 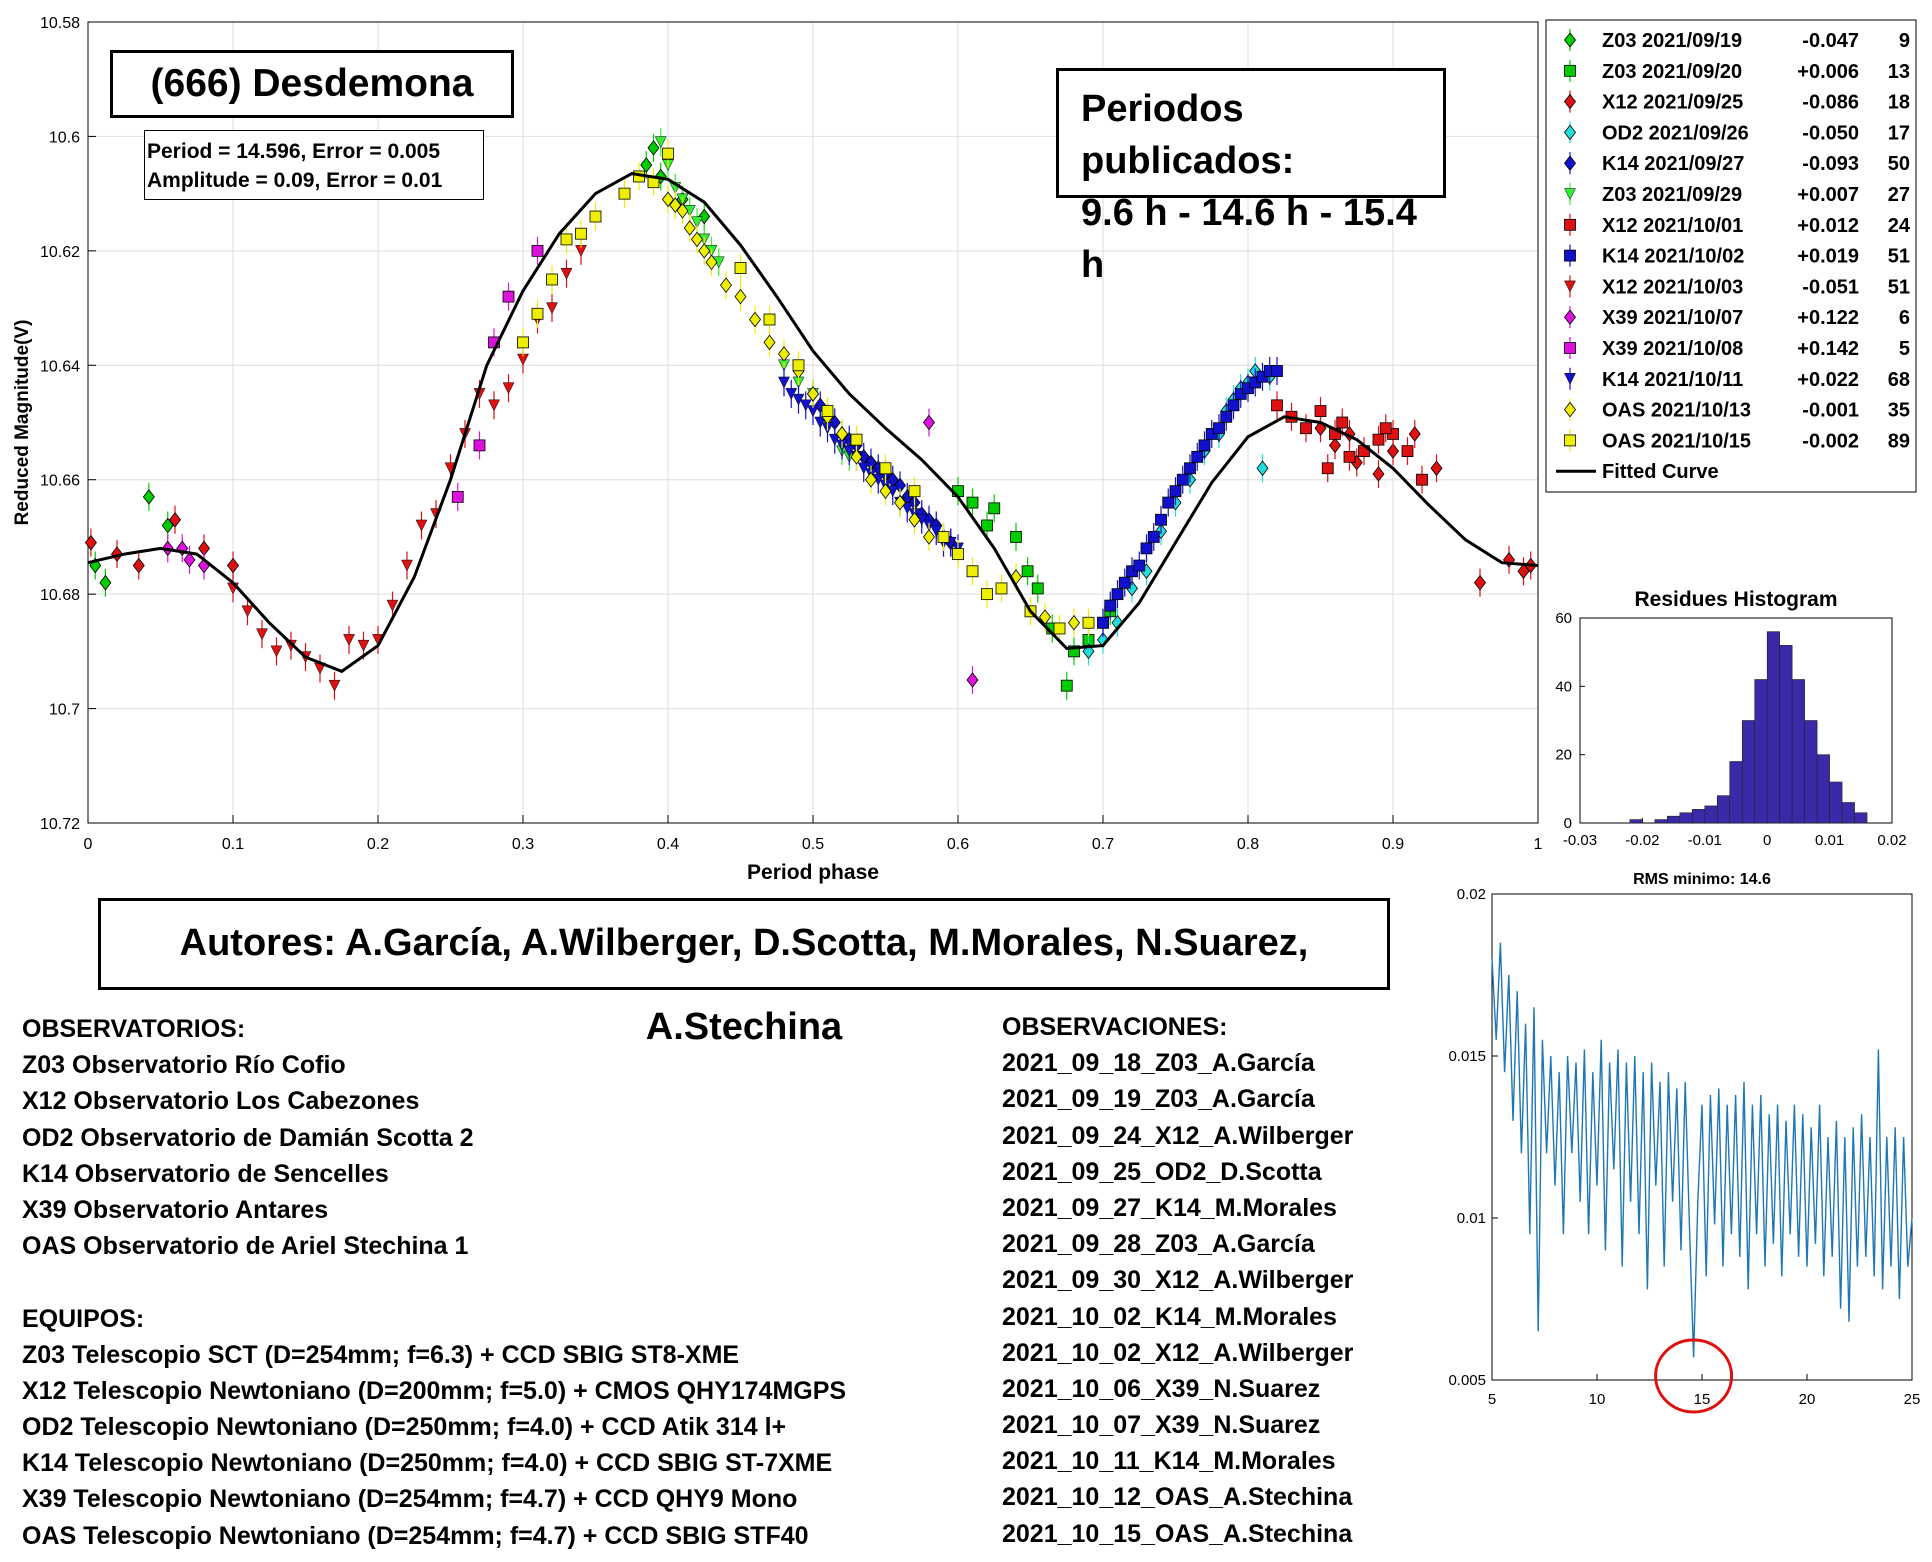 I want to click on legend-offset: -0.086, so click(x=1830, y=103).